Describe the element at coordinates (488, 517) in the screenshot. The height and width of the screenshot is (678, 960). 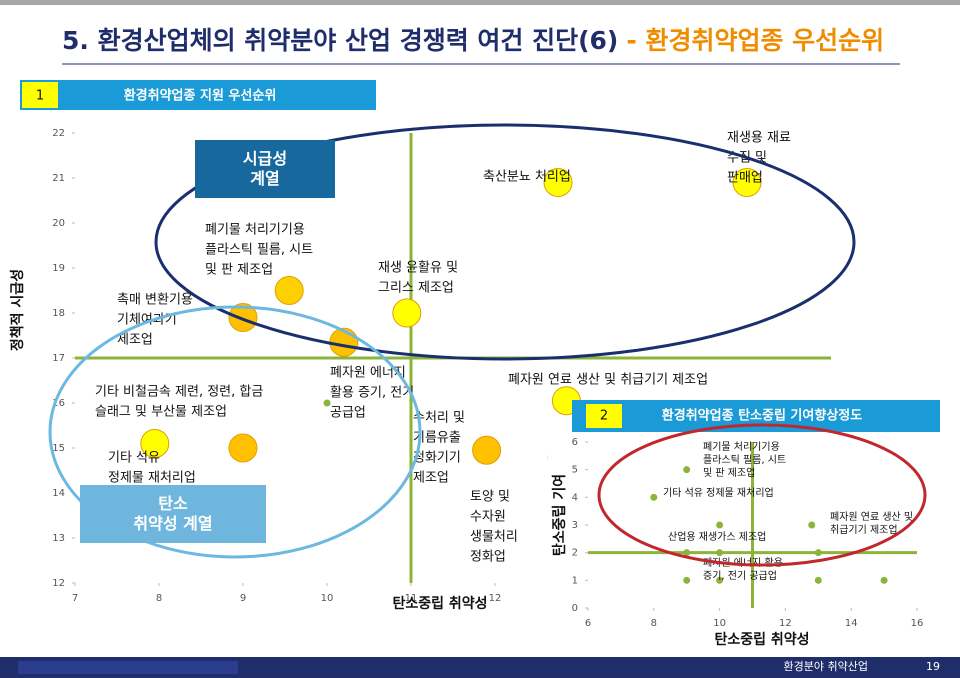
I see `point-label: 수자원` at that location.